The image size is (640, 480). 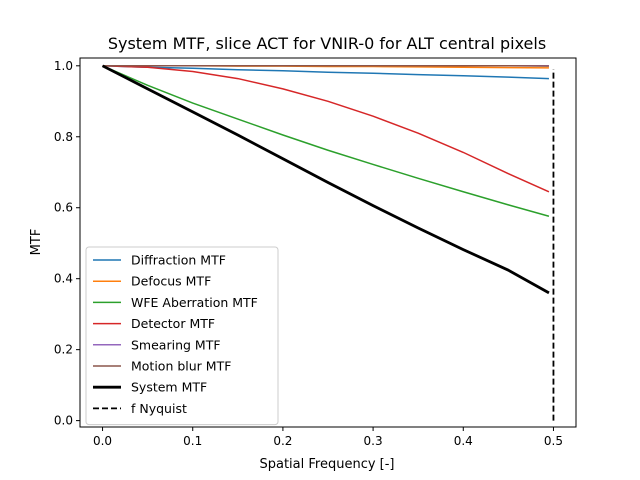 I want to click on x-axis-label: Spatial Frequency [-], so click(x=326, y=464).